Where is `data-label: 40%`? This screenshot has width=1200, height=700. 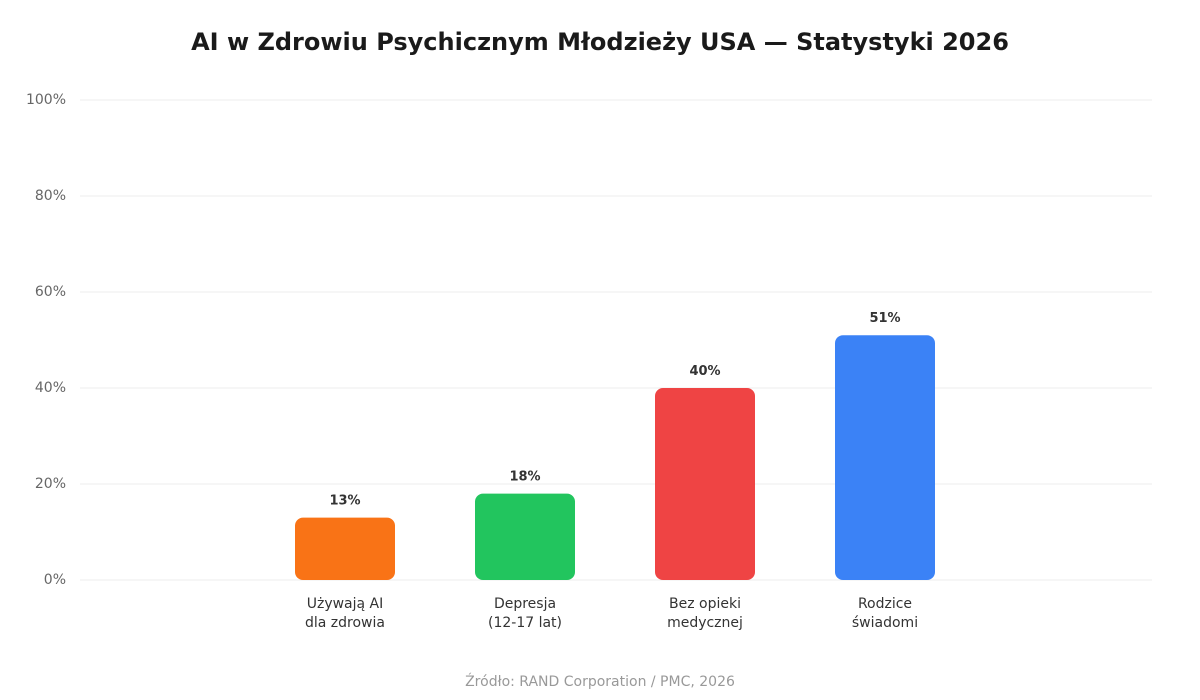 data-label: 40% is located at coordinates (704, 371).